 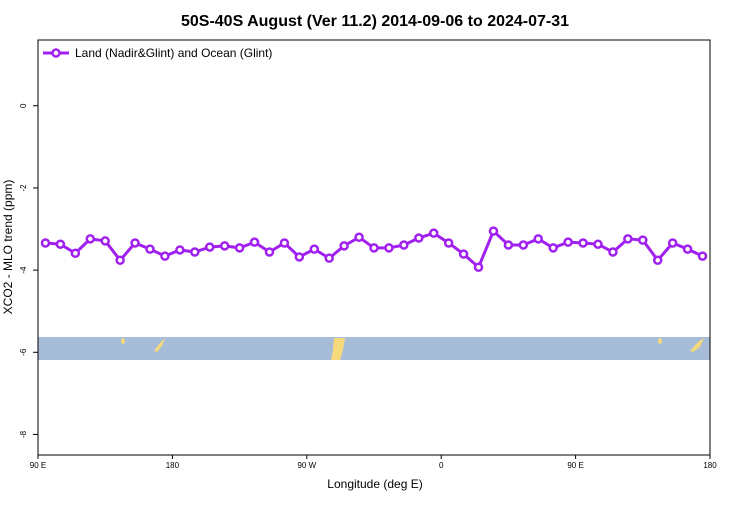 I want to click on y-tick-label: -6, so click(x=23, y=352).